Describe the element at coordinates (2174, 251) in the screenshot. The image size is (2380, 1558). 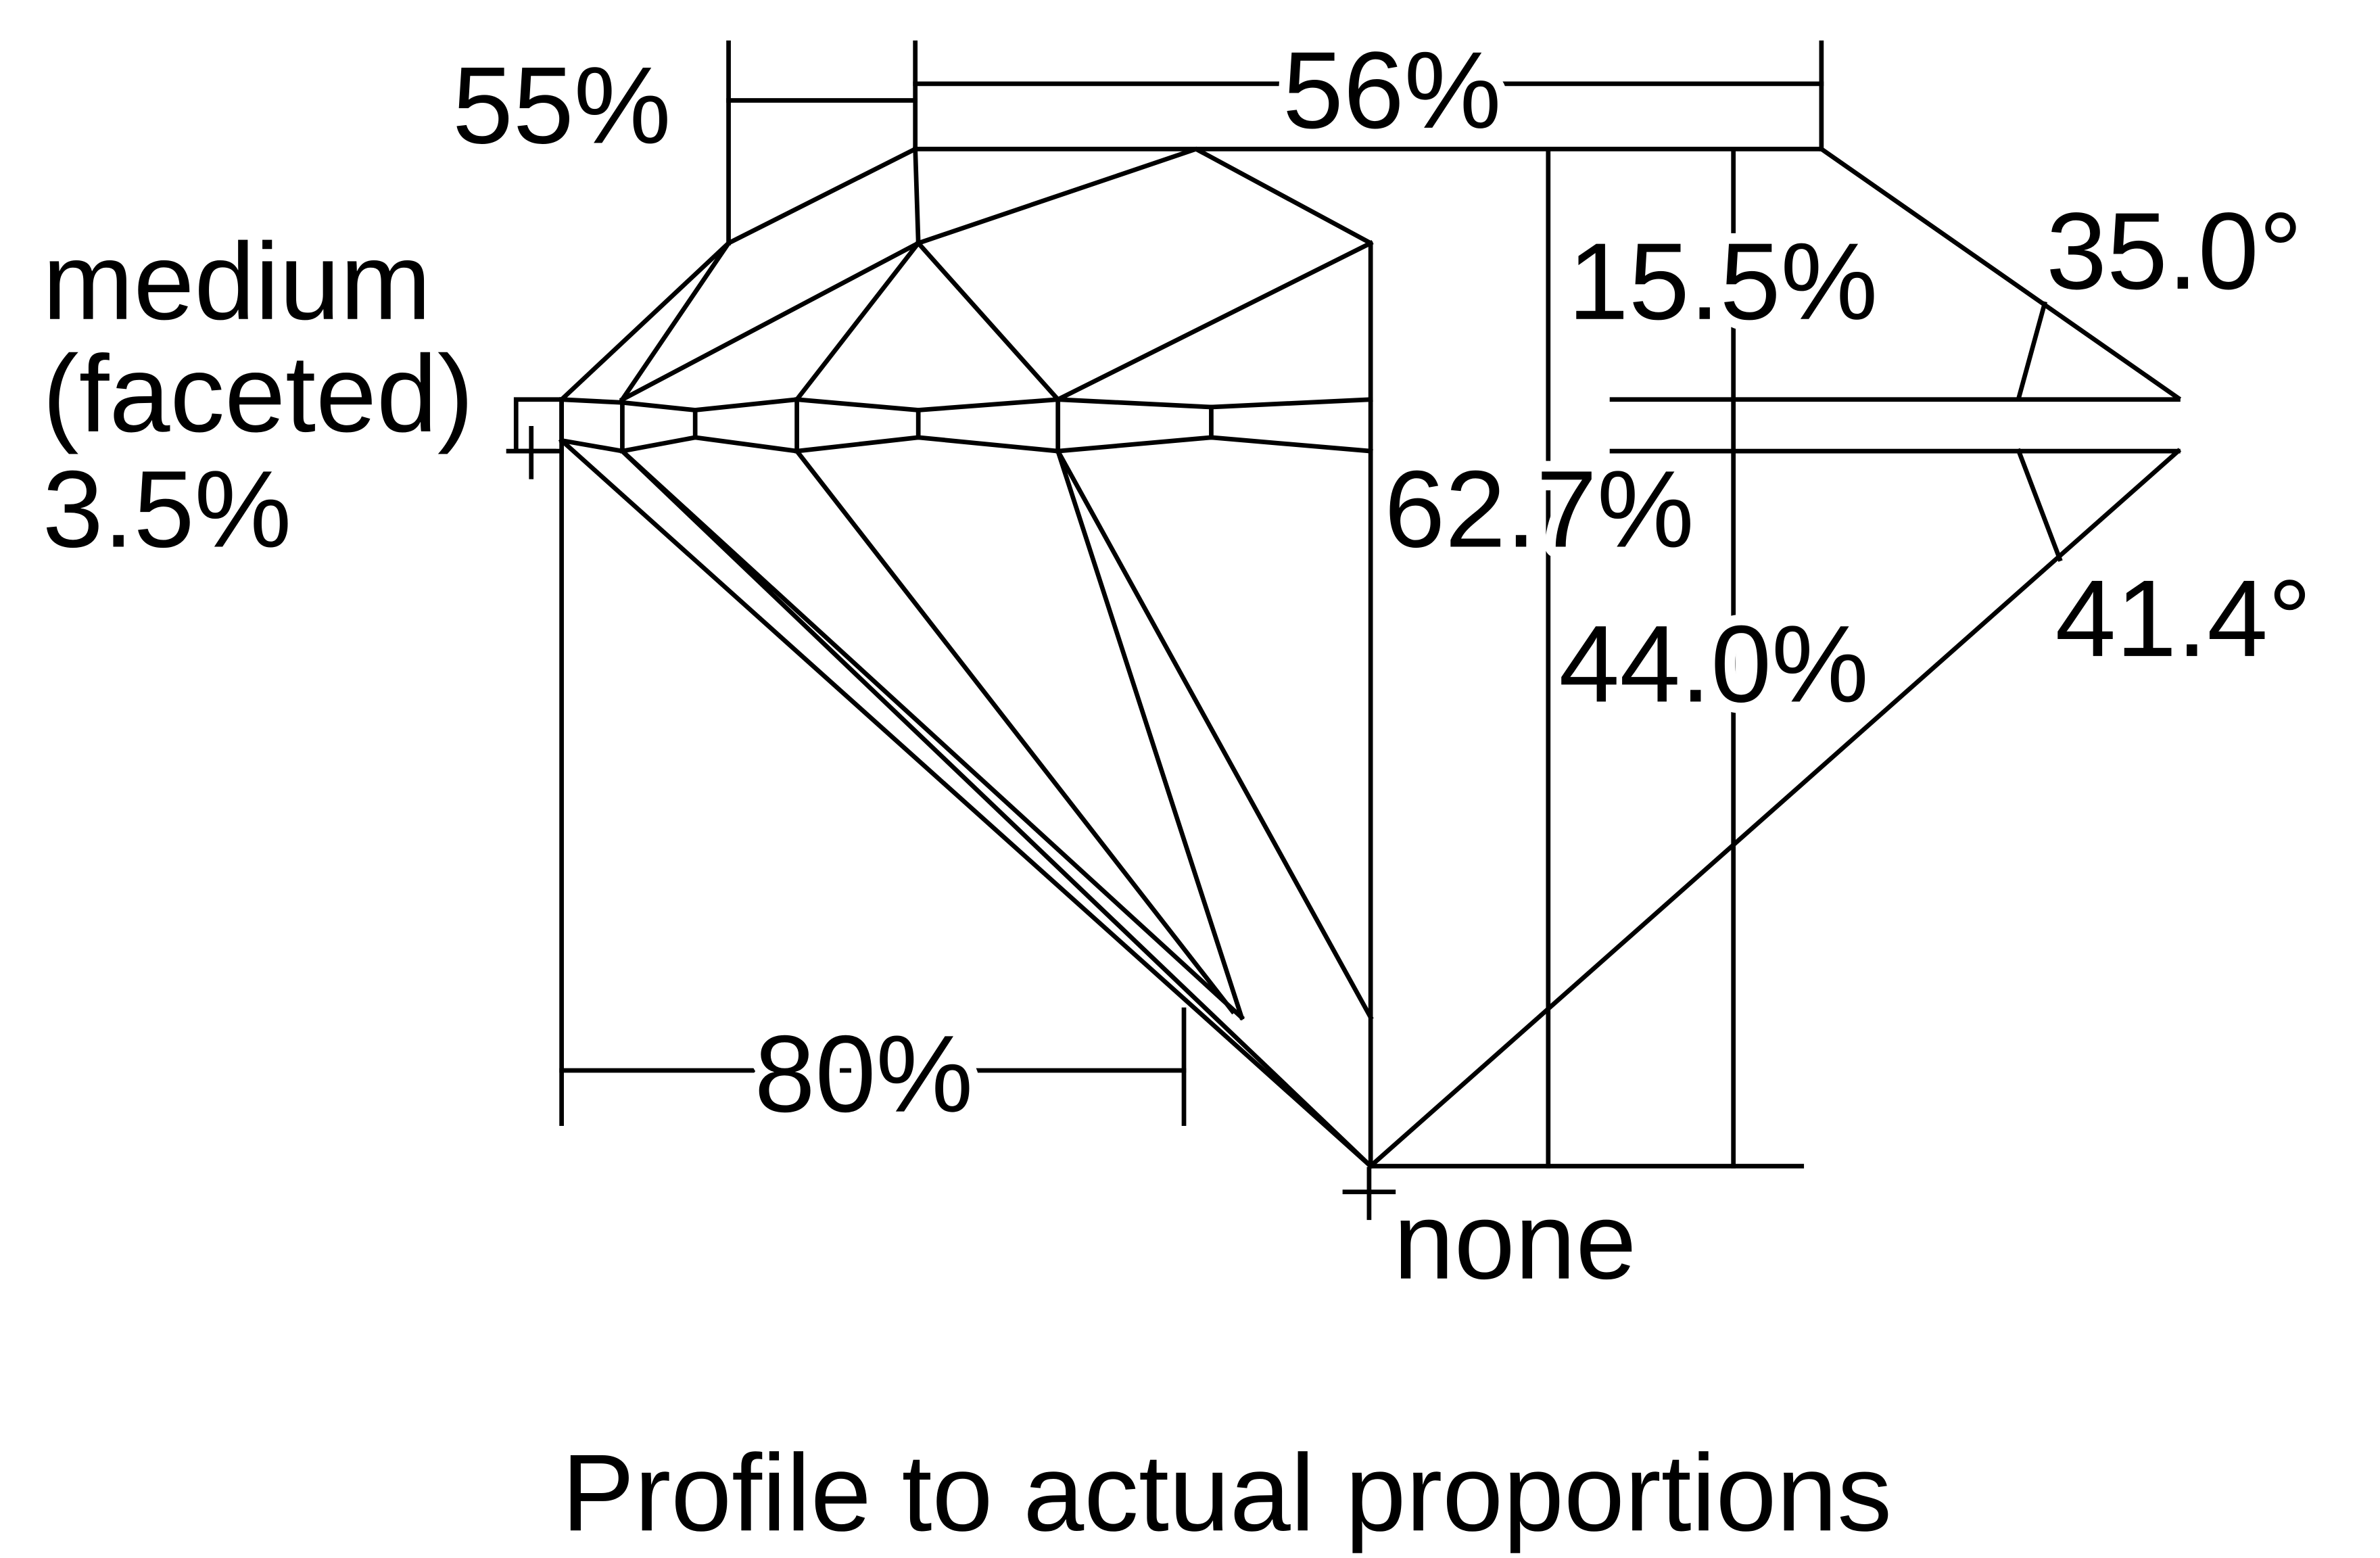
I see `crown-angle-label: 35.0°` at that location.